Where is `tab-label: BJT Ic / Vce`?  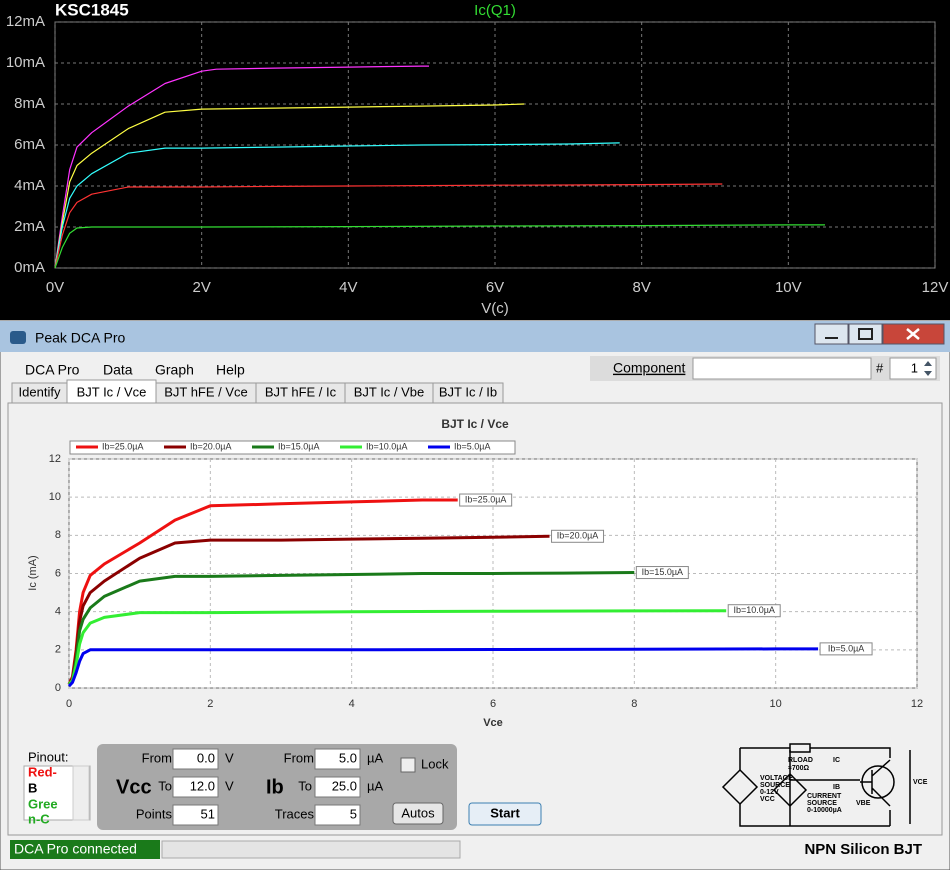 tab-label: BJT Ic / Vce is located at coordinates (112, 391).